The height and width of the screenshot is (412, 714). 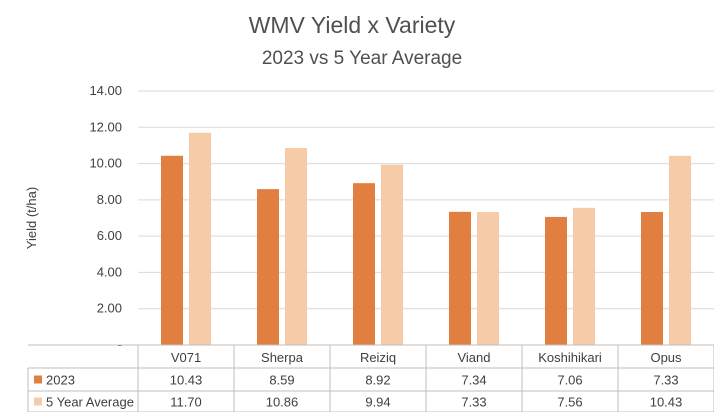 I want to click on data-label: 7.34, so click(x=473, y=380).